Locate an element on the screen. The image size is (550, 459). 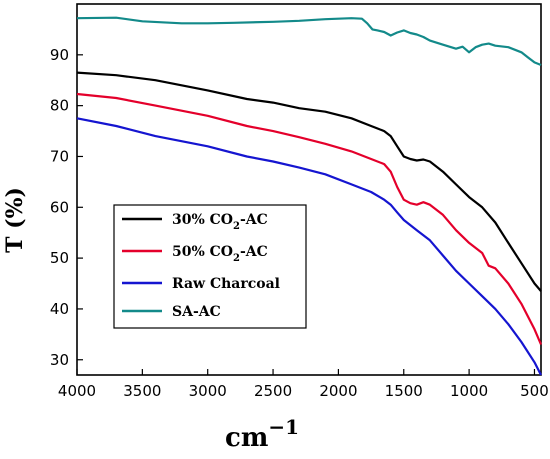
legend-entry-3: Raw Charcoal is located at coordinates (226, 284).